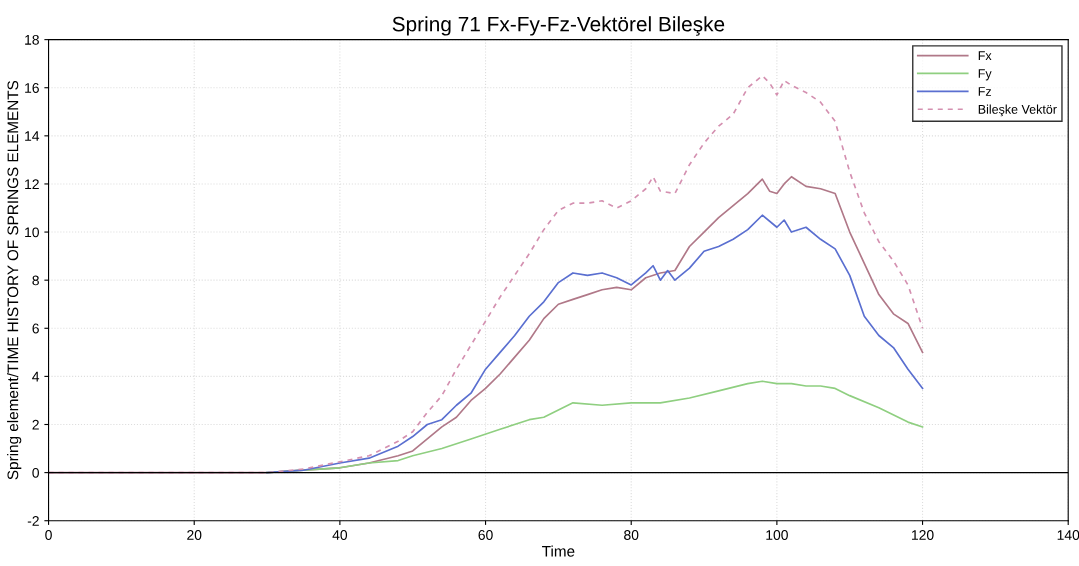  What do you see at coordinates (32, 88) in the screenshot?
I see `y-tick-label: 16` at bounding box center [32, 88].